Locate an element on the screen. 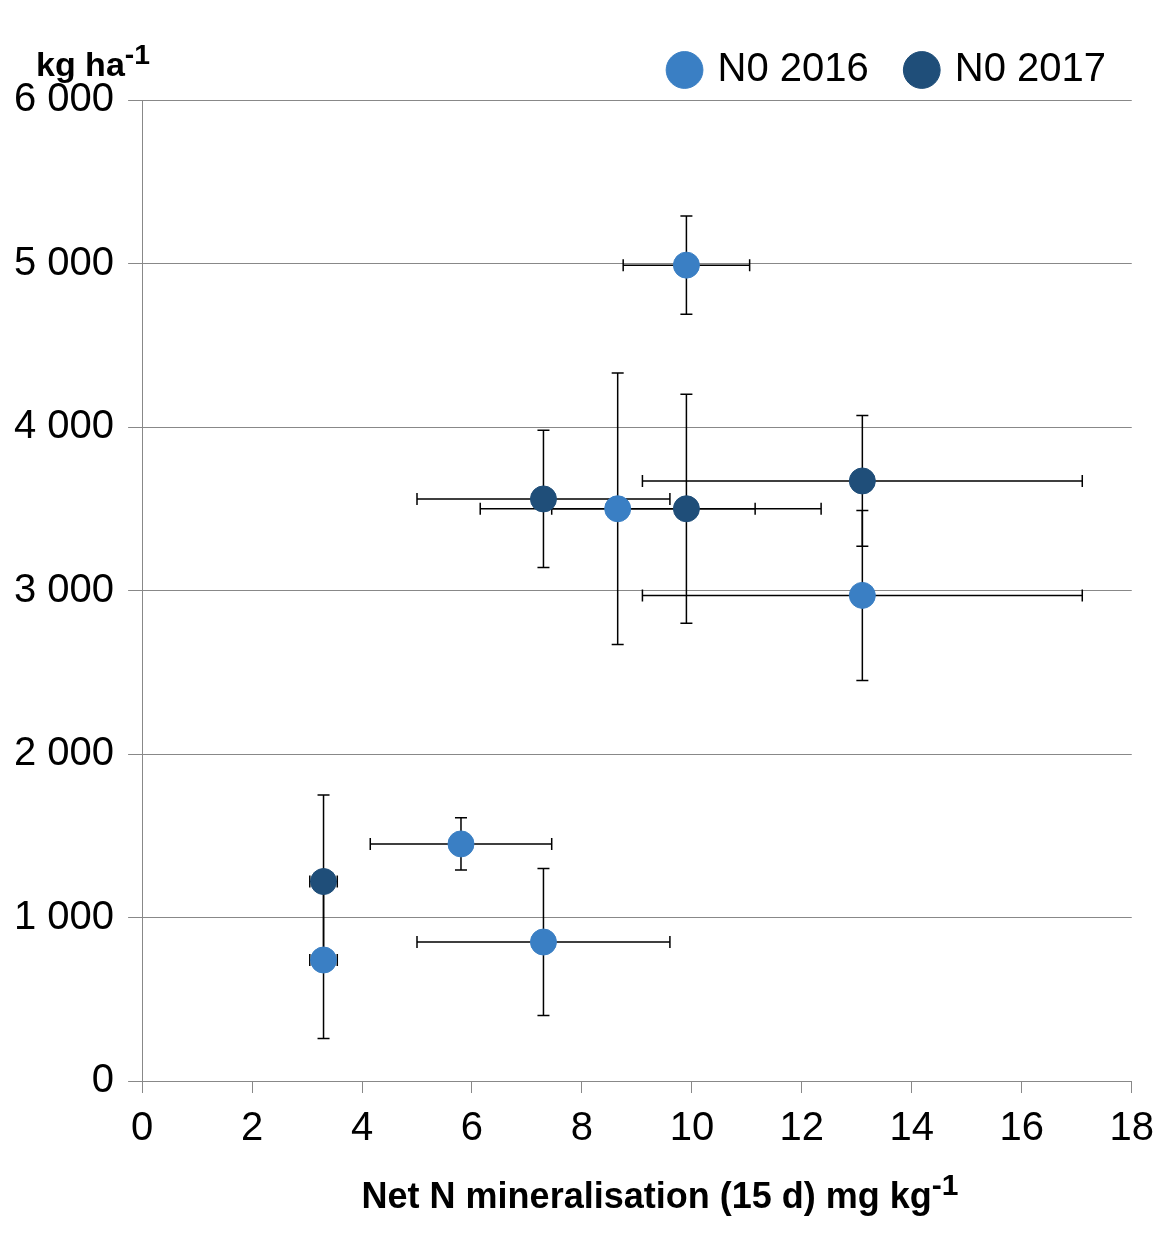  x-tick-label: 6 is located at coordinates (472, 1126).